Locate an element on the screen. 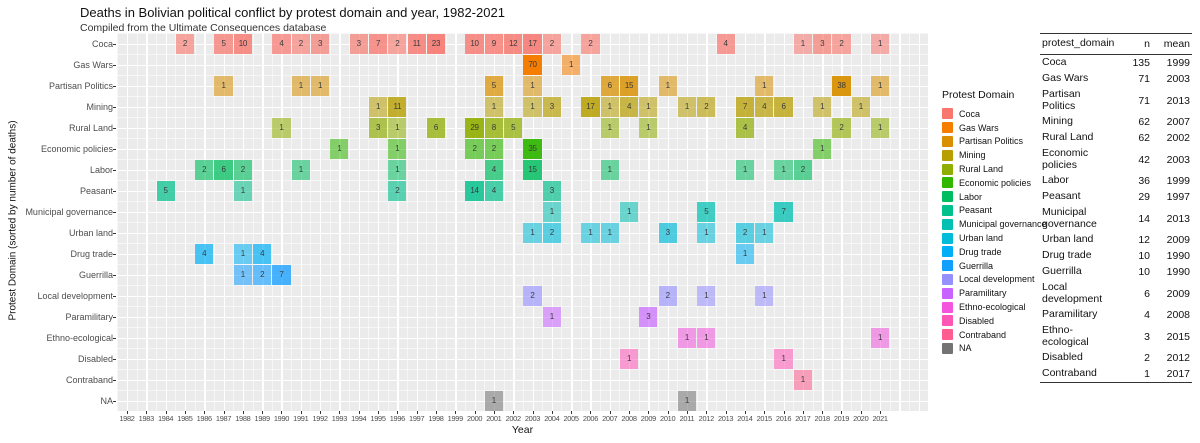  y-tick-label: Local development is located at coordinates (75, 295).